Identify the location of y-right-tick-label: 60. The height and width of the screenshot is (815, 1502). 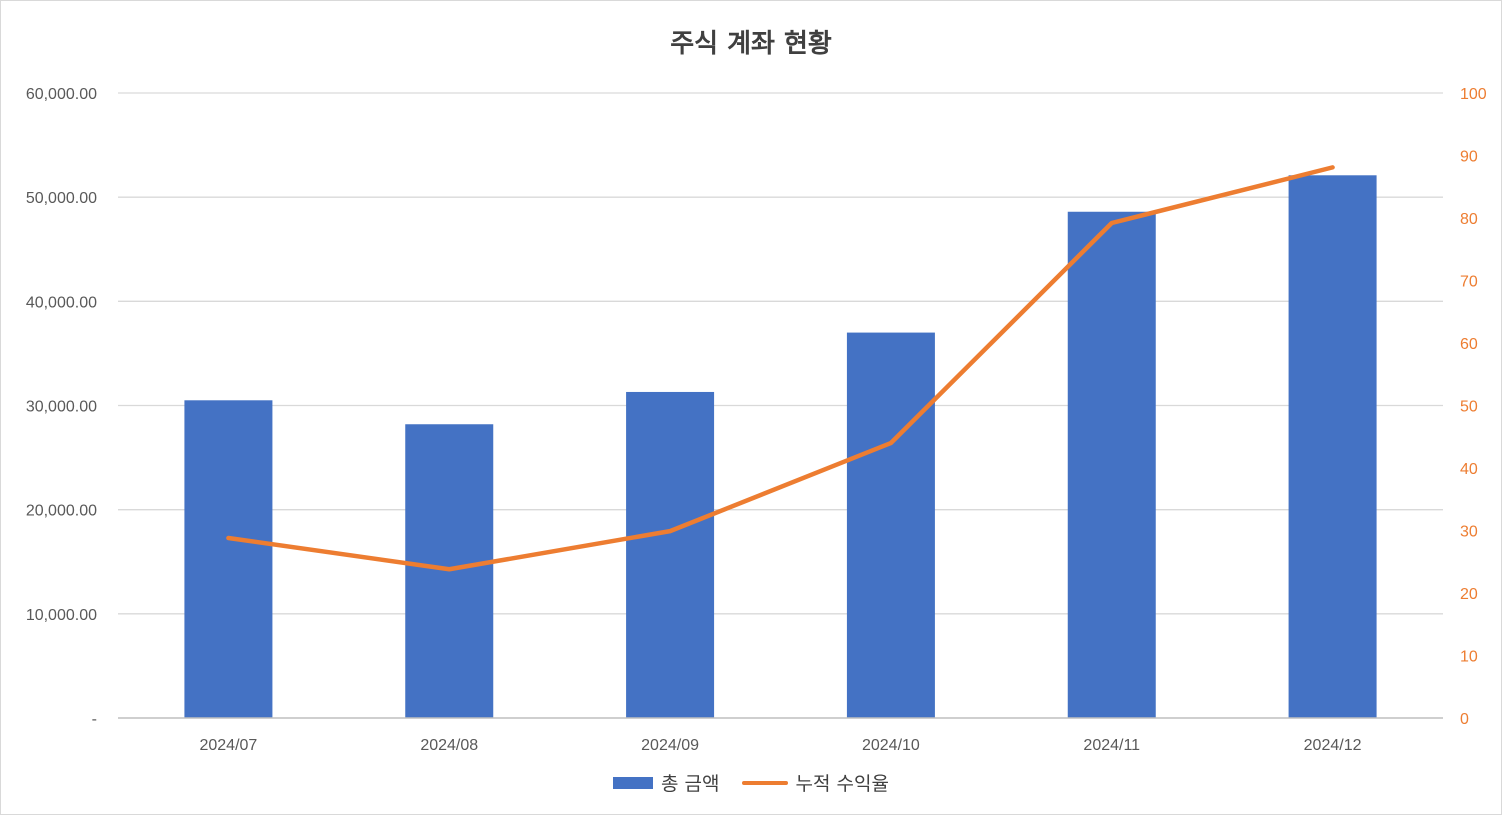
(1469, 344).